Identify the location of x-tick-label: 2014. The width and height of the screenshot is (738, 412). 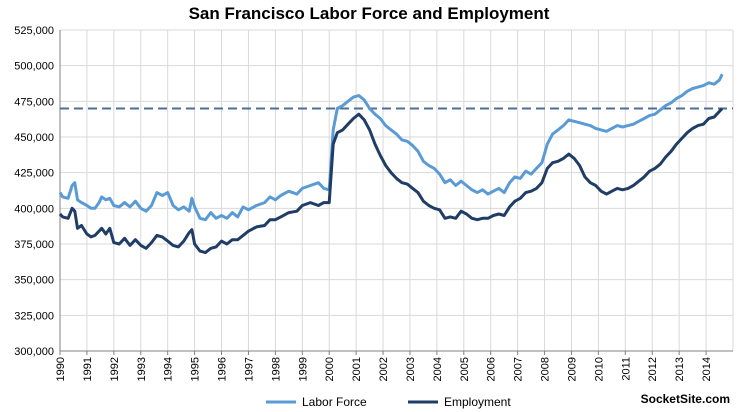
(707, 369).